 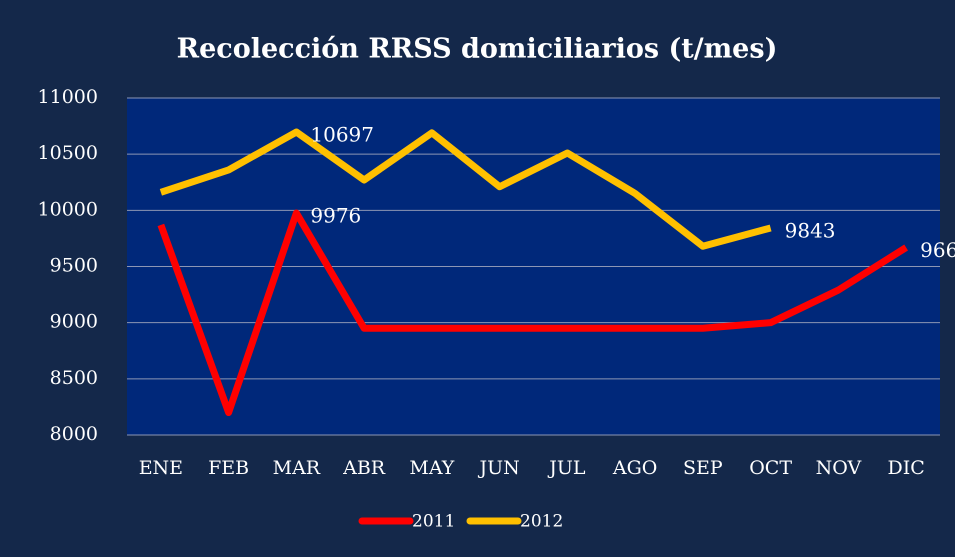 I want to click on x-tick-label: FEB, so click(x=228, y=468).